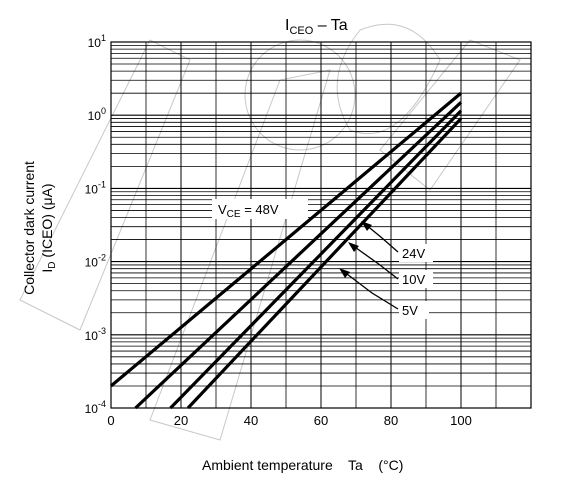 The image size is (561, 480). I want to click on x-tick-label: 100, so click(461, 420).